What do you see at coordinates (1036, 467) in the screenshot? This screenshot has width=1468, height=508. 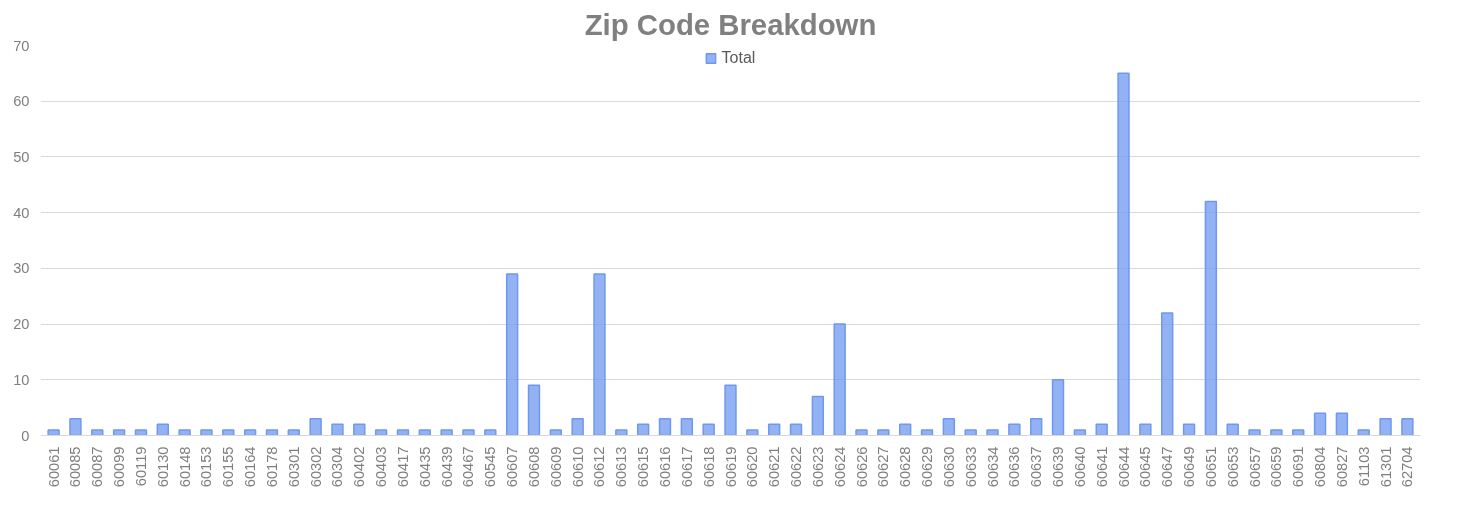 I see `x-tick-label: 60637` at bounding box center [1036, 467].